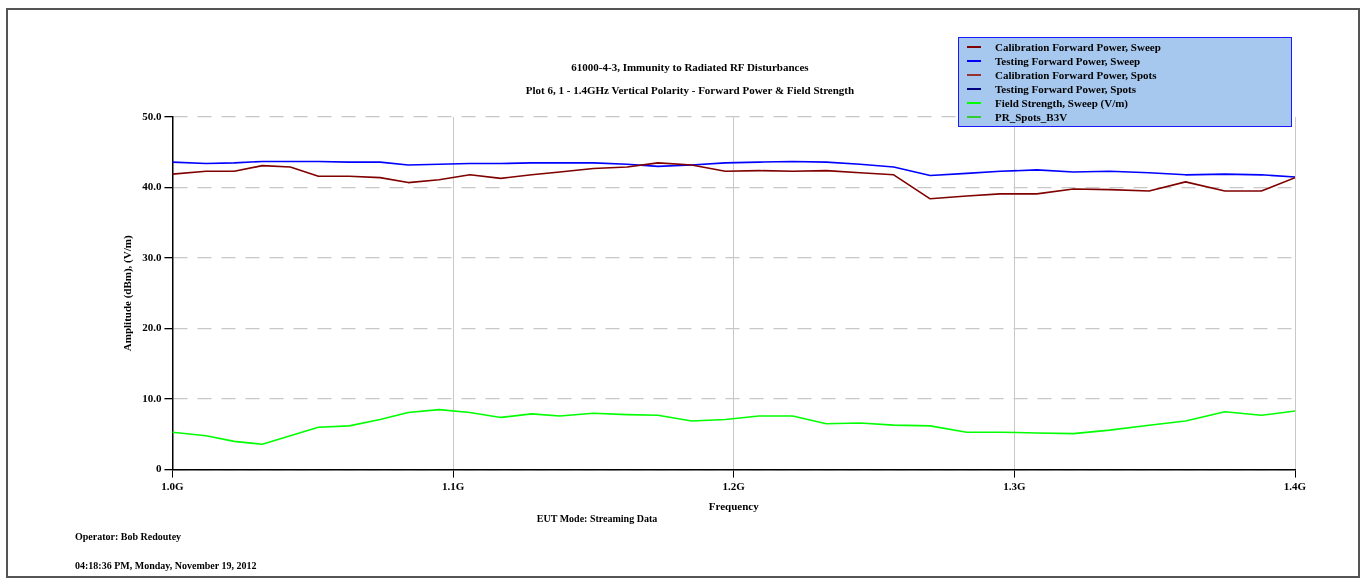 The height and width of the screenshot is (586, 1372). What do you see at coordinates (1068, 61) in the screenshot?
I see `legend-label: Testing Forward Power, Sweep` at bounding box center [1068, 61].